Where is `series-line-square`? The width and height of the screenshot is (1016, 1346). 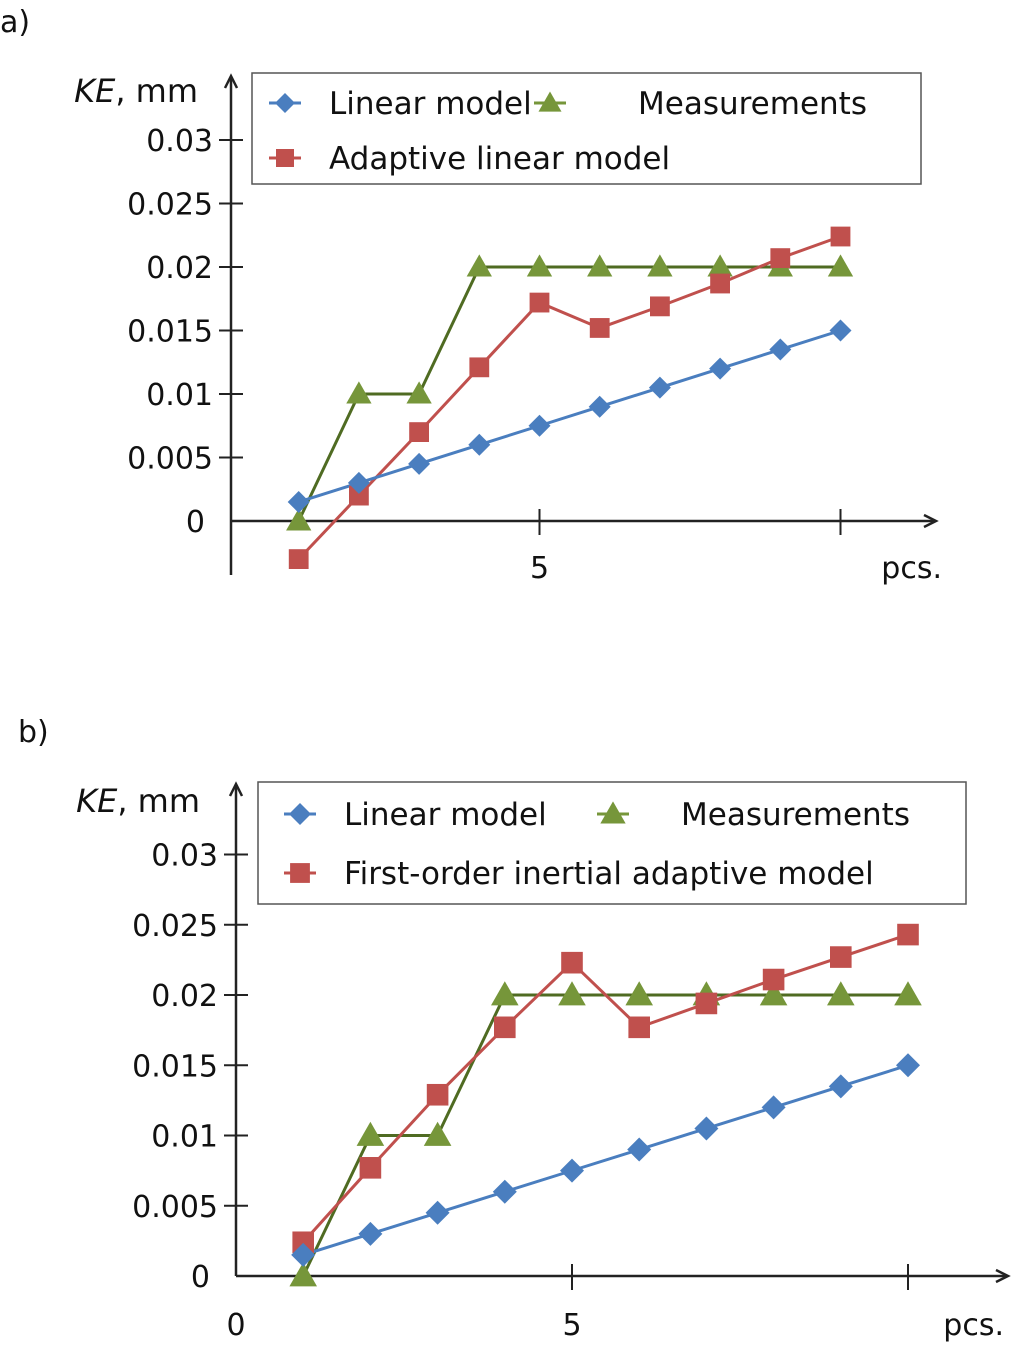 series-line-square is located at coordinates (605, 1088).